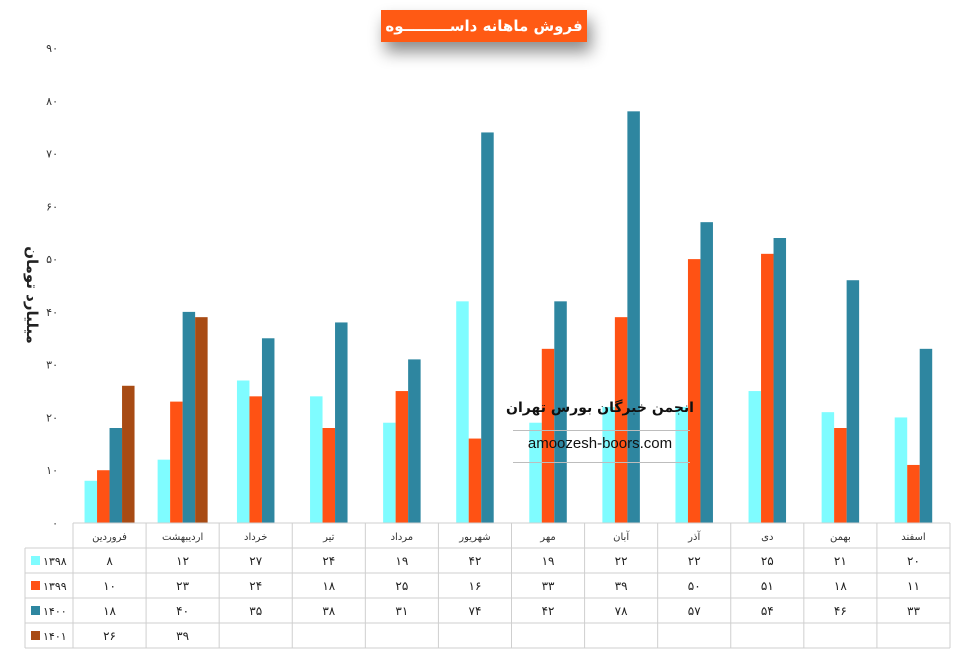 The width and height of the screenshot is (960, 652). I want to click on category-label: اردیبهشت, so click(182, 537).